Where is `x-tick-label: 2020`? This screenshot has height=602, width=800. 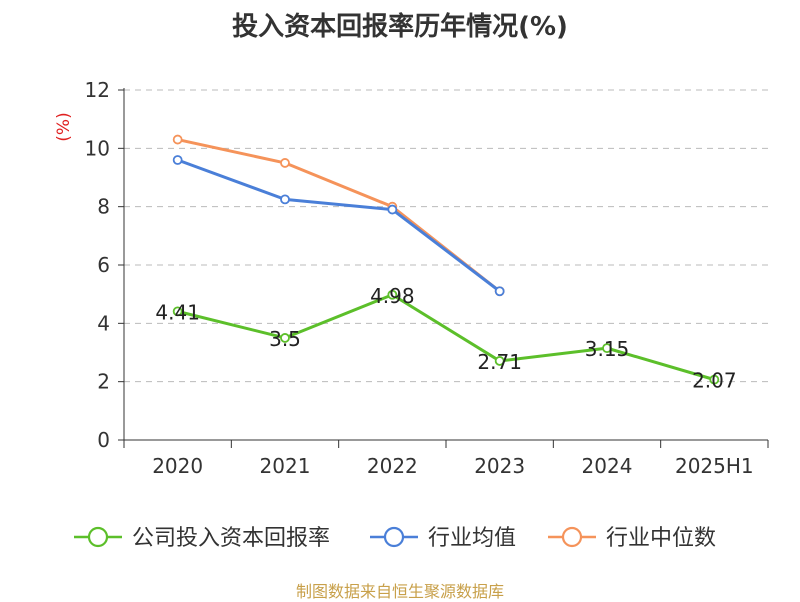
x-tick-label: 2020 is located at coordinates (177, 466).